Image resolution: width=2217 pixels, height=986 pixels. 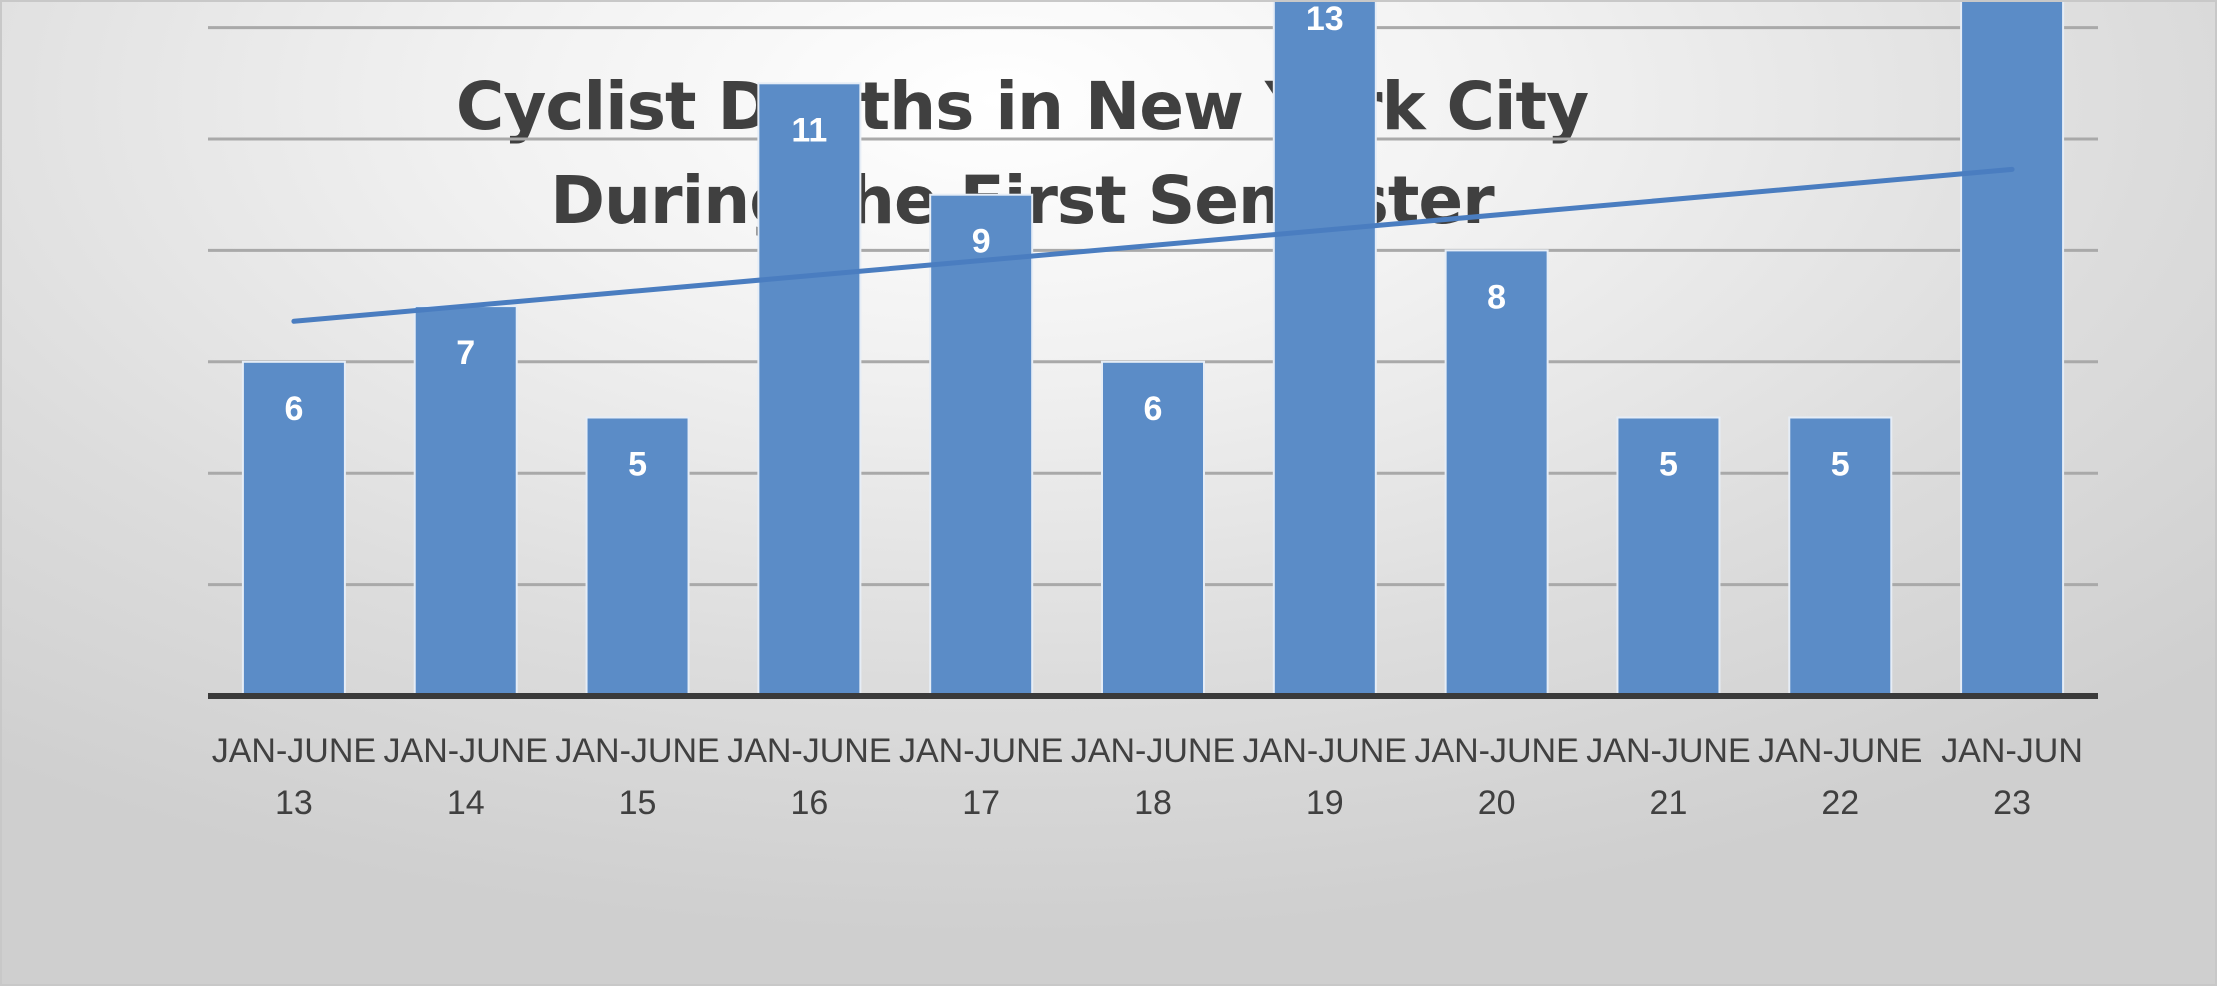 I want to click on data-label: 8, so click(x=1496, y=297).